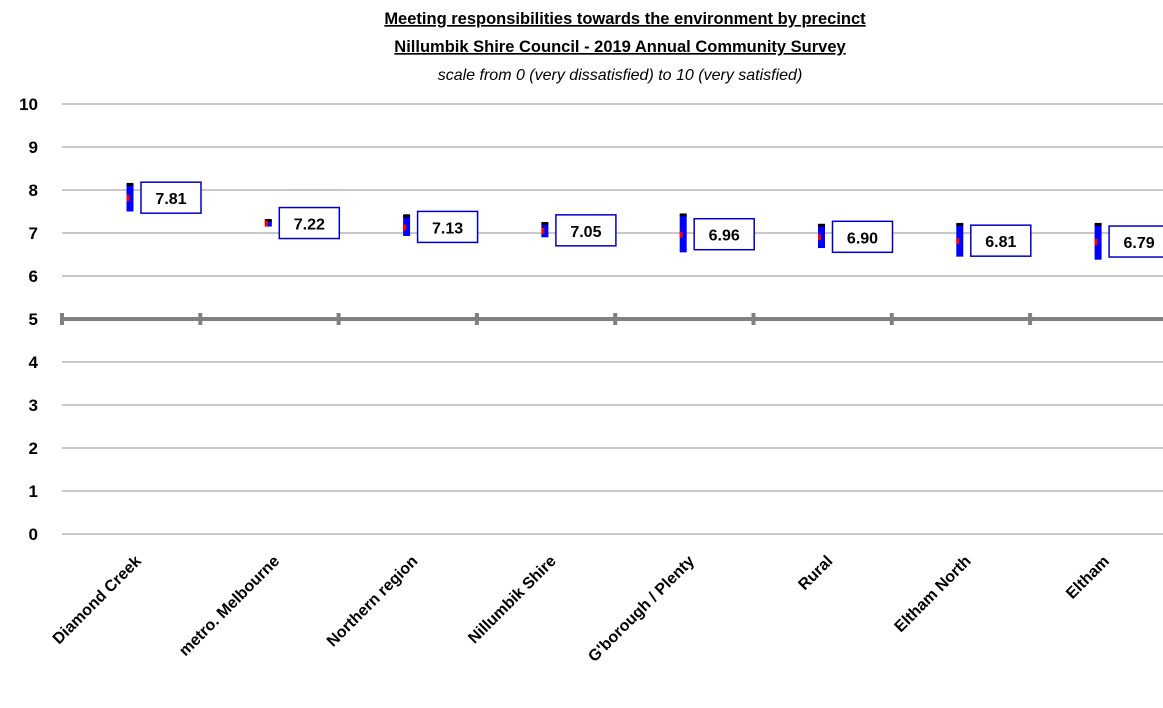 The height and width of the screenshot is (708, 1163). I want to click on y-tick-label: 1, so click(33, 491).